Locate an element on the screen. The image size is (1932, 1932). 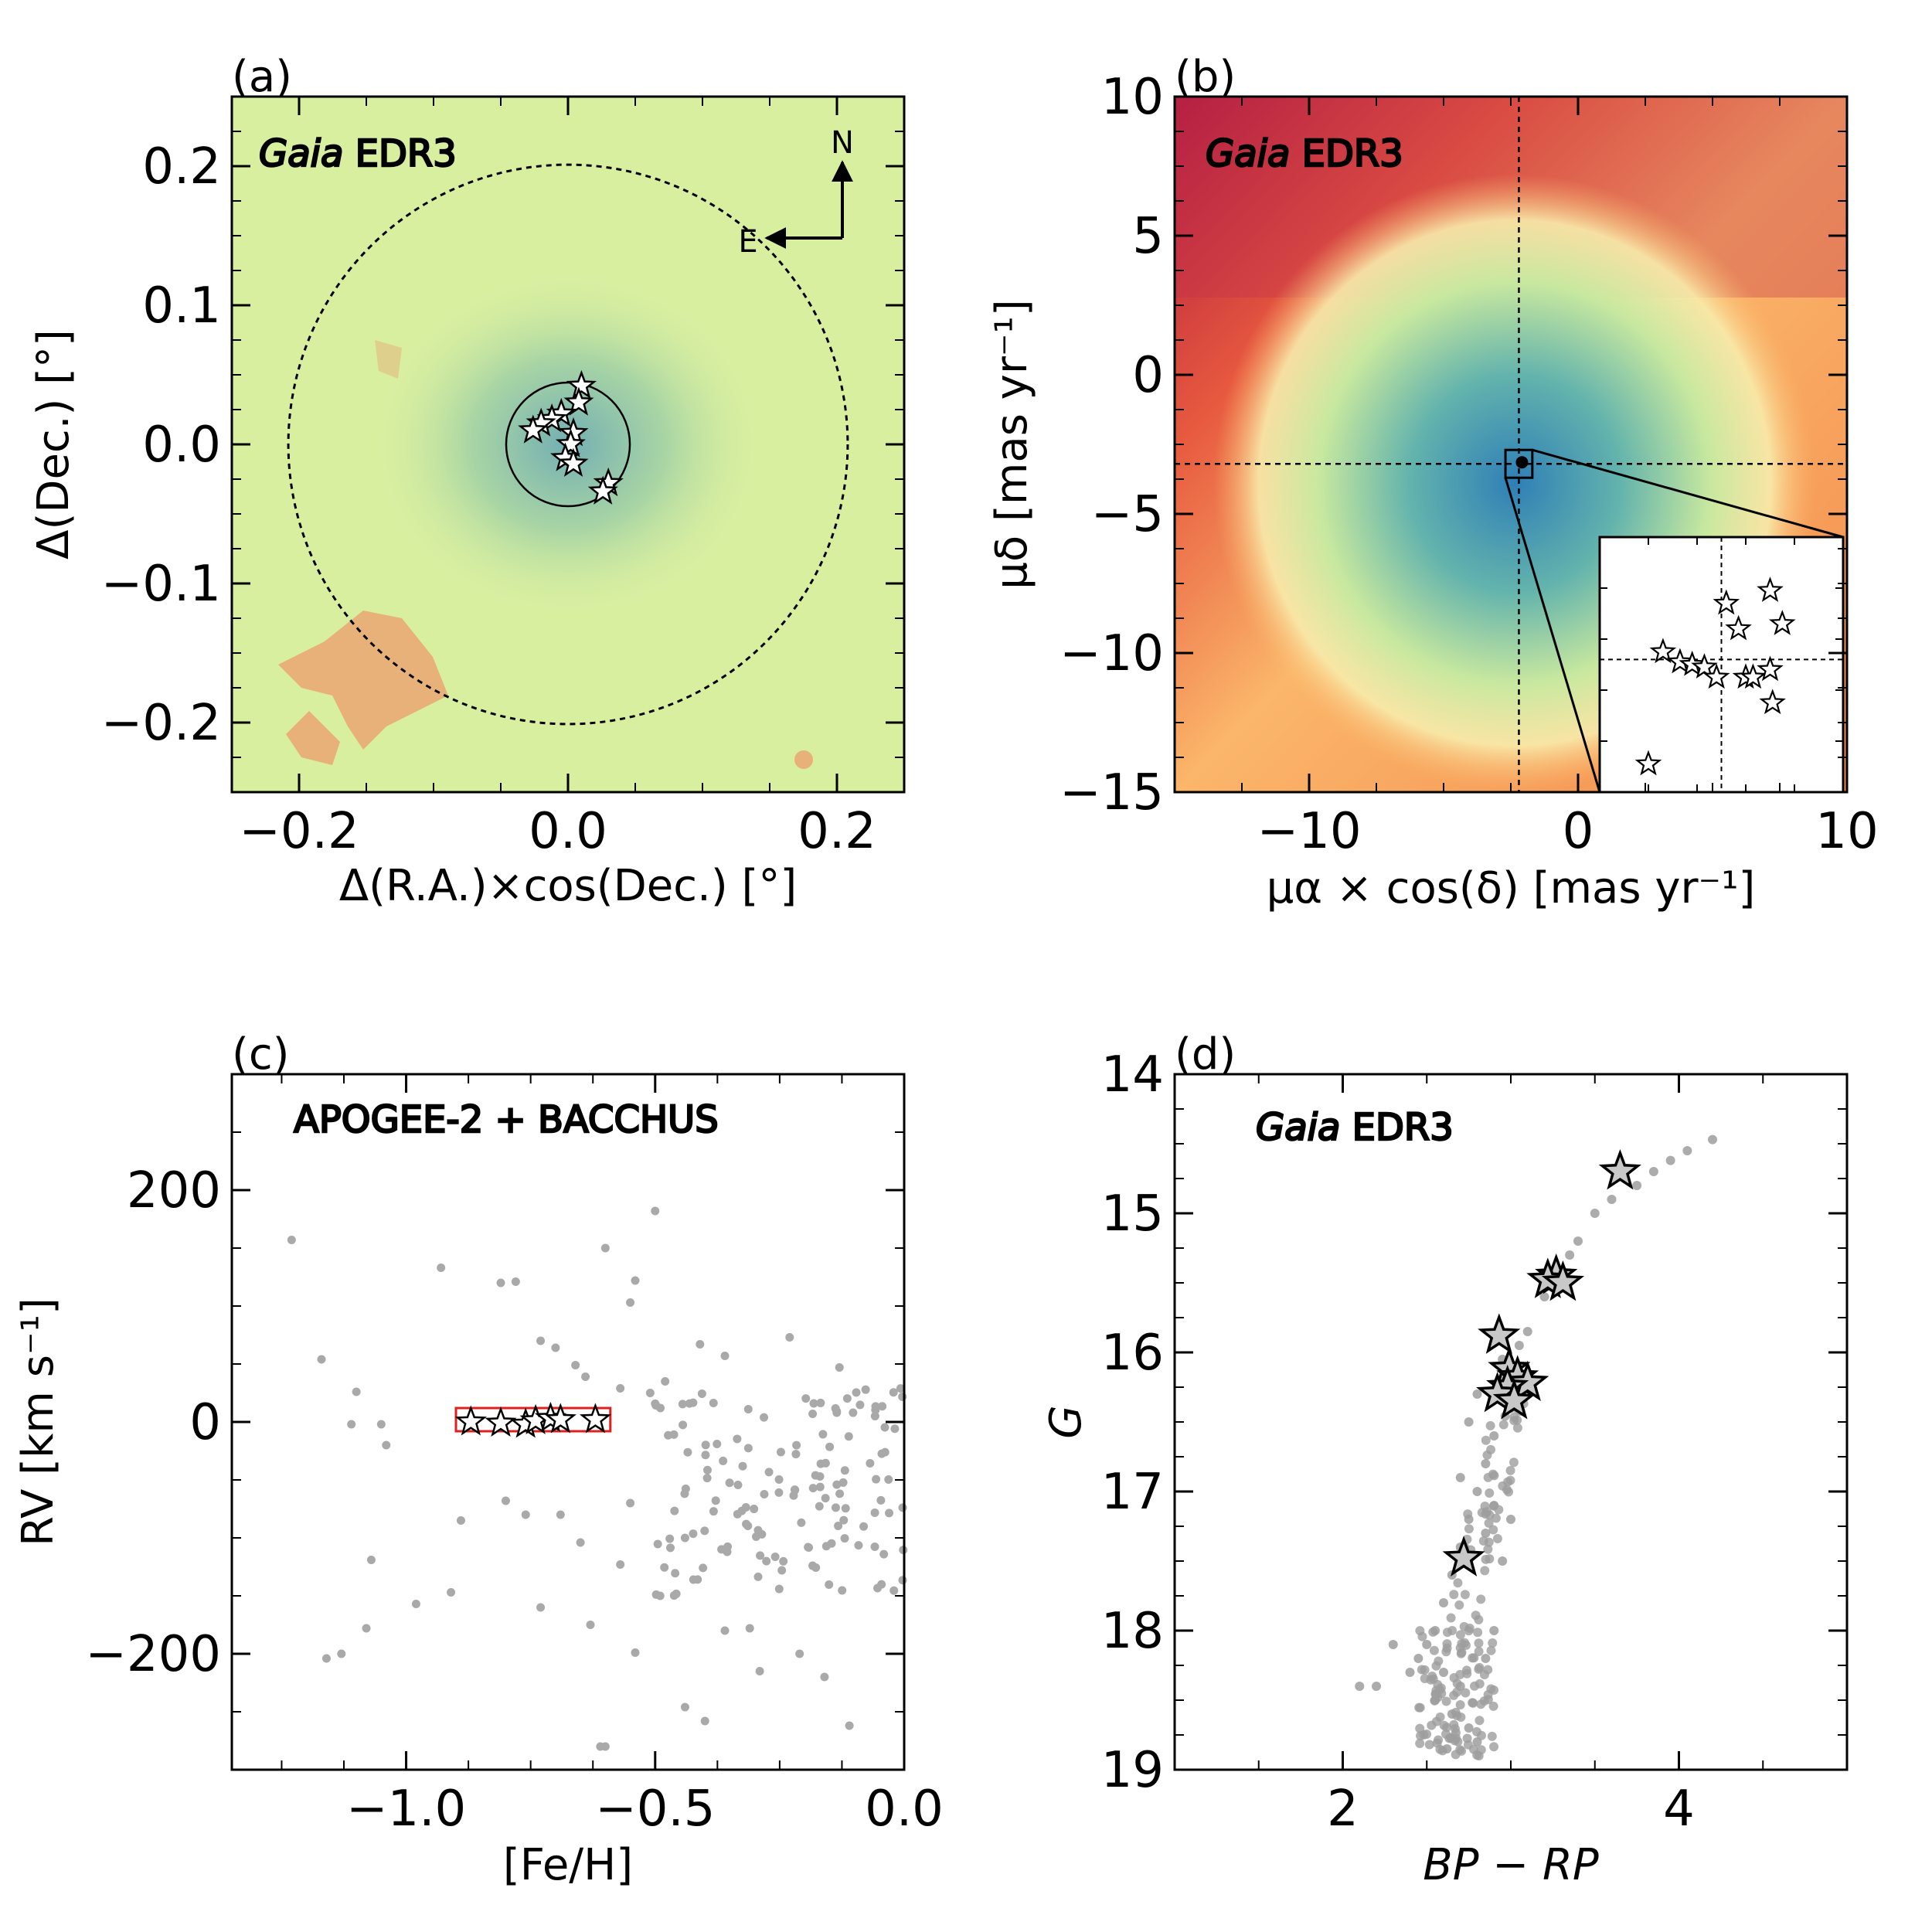
panel-d-ylabel: G is located at coordinates (1066, 1421).